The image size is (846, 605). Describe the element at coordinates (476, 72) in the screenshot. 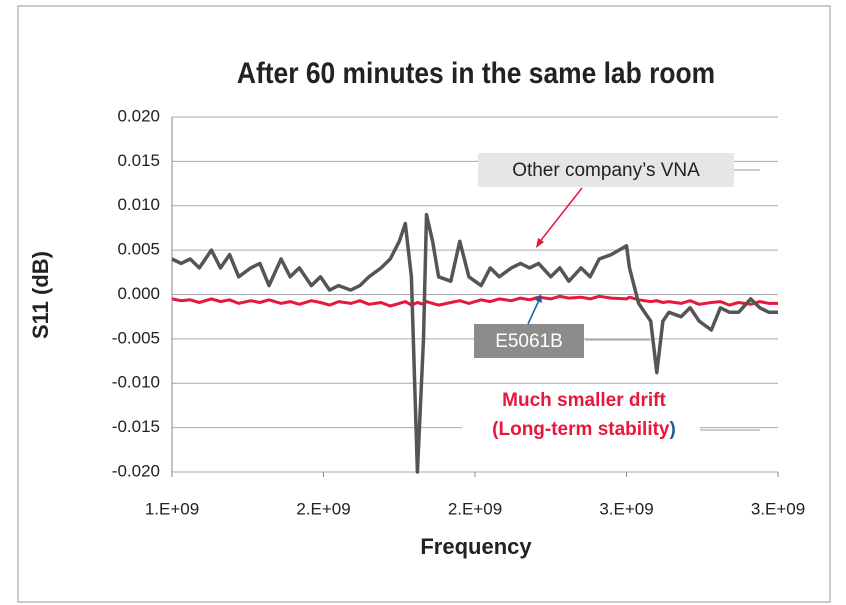

I see `chart-title: After 60 minutes in the same lab room` at that location.